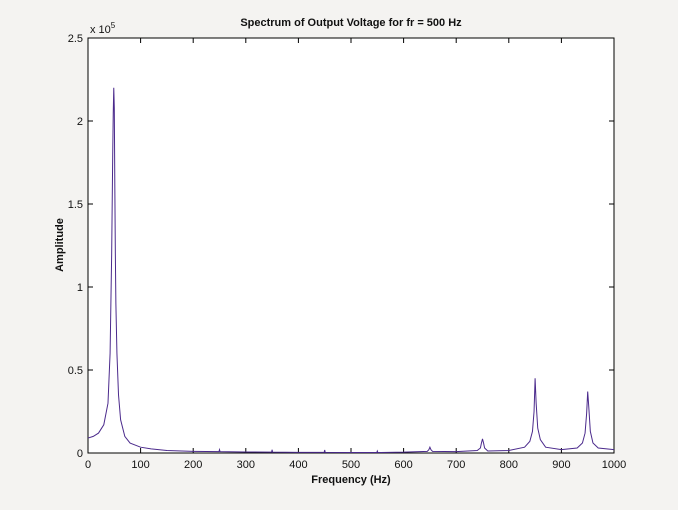 This screenshot has height=510, width=678. What do you see at coordinates (509, 465) in the screenshot?
I see `x-tick-label: 800` at bounding box center [509, 465].